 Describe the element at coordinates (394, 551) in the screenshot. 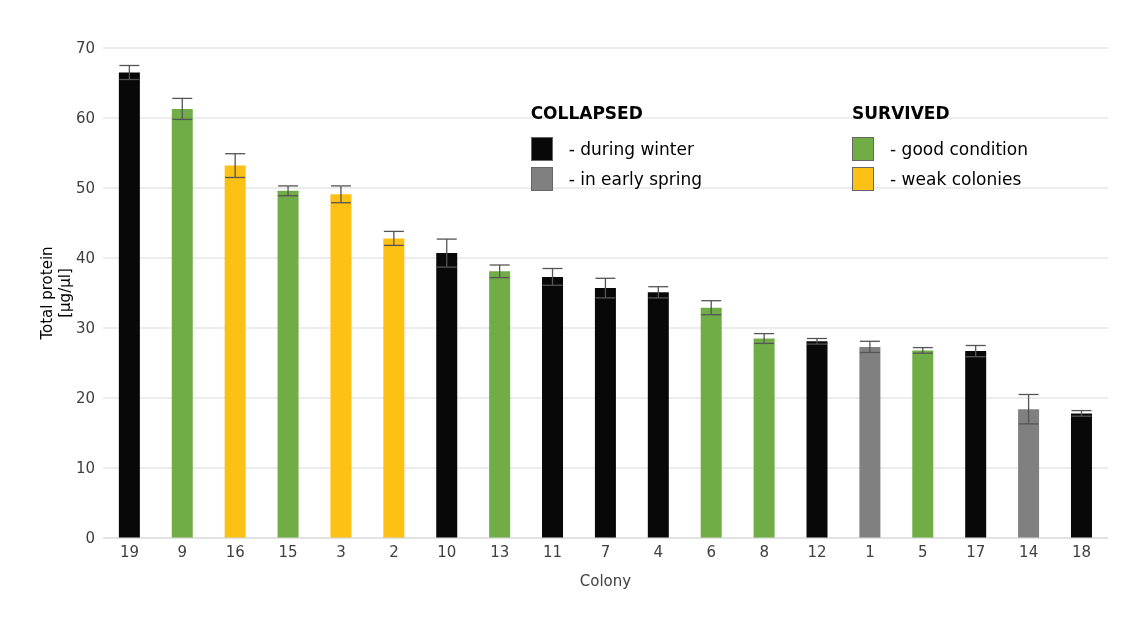

I see `x-tick-label: 2` at that location.